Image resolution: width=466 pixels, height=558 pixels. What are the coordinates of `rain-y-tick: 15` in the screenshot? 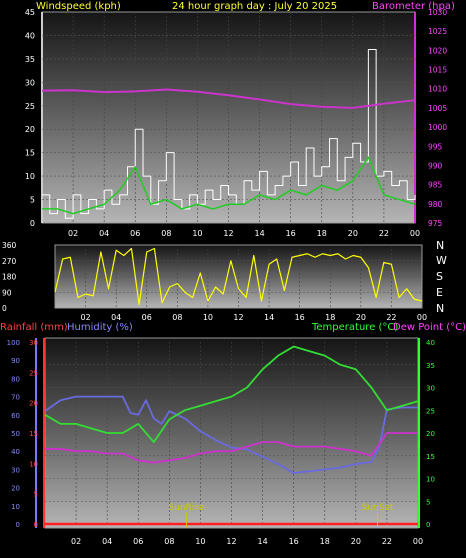 It's located at (33, 434).